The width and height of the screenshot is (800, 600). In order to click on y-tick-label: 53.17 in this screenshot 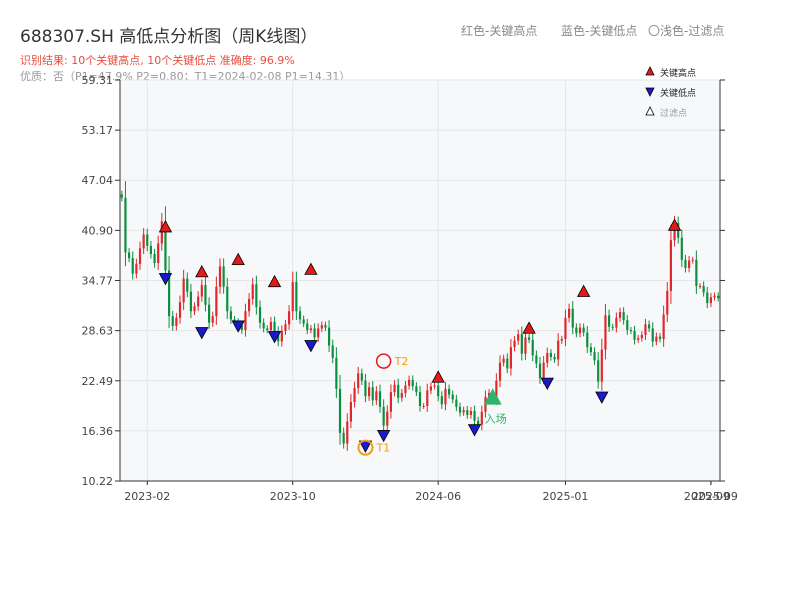, I will do `click(98, 130)`.